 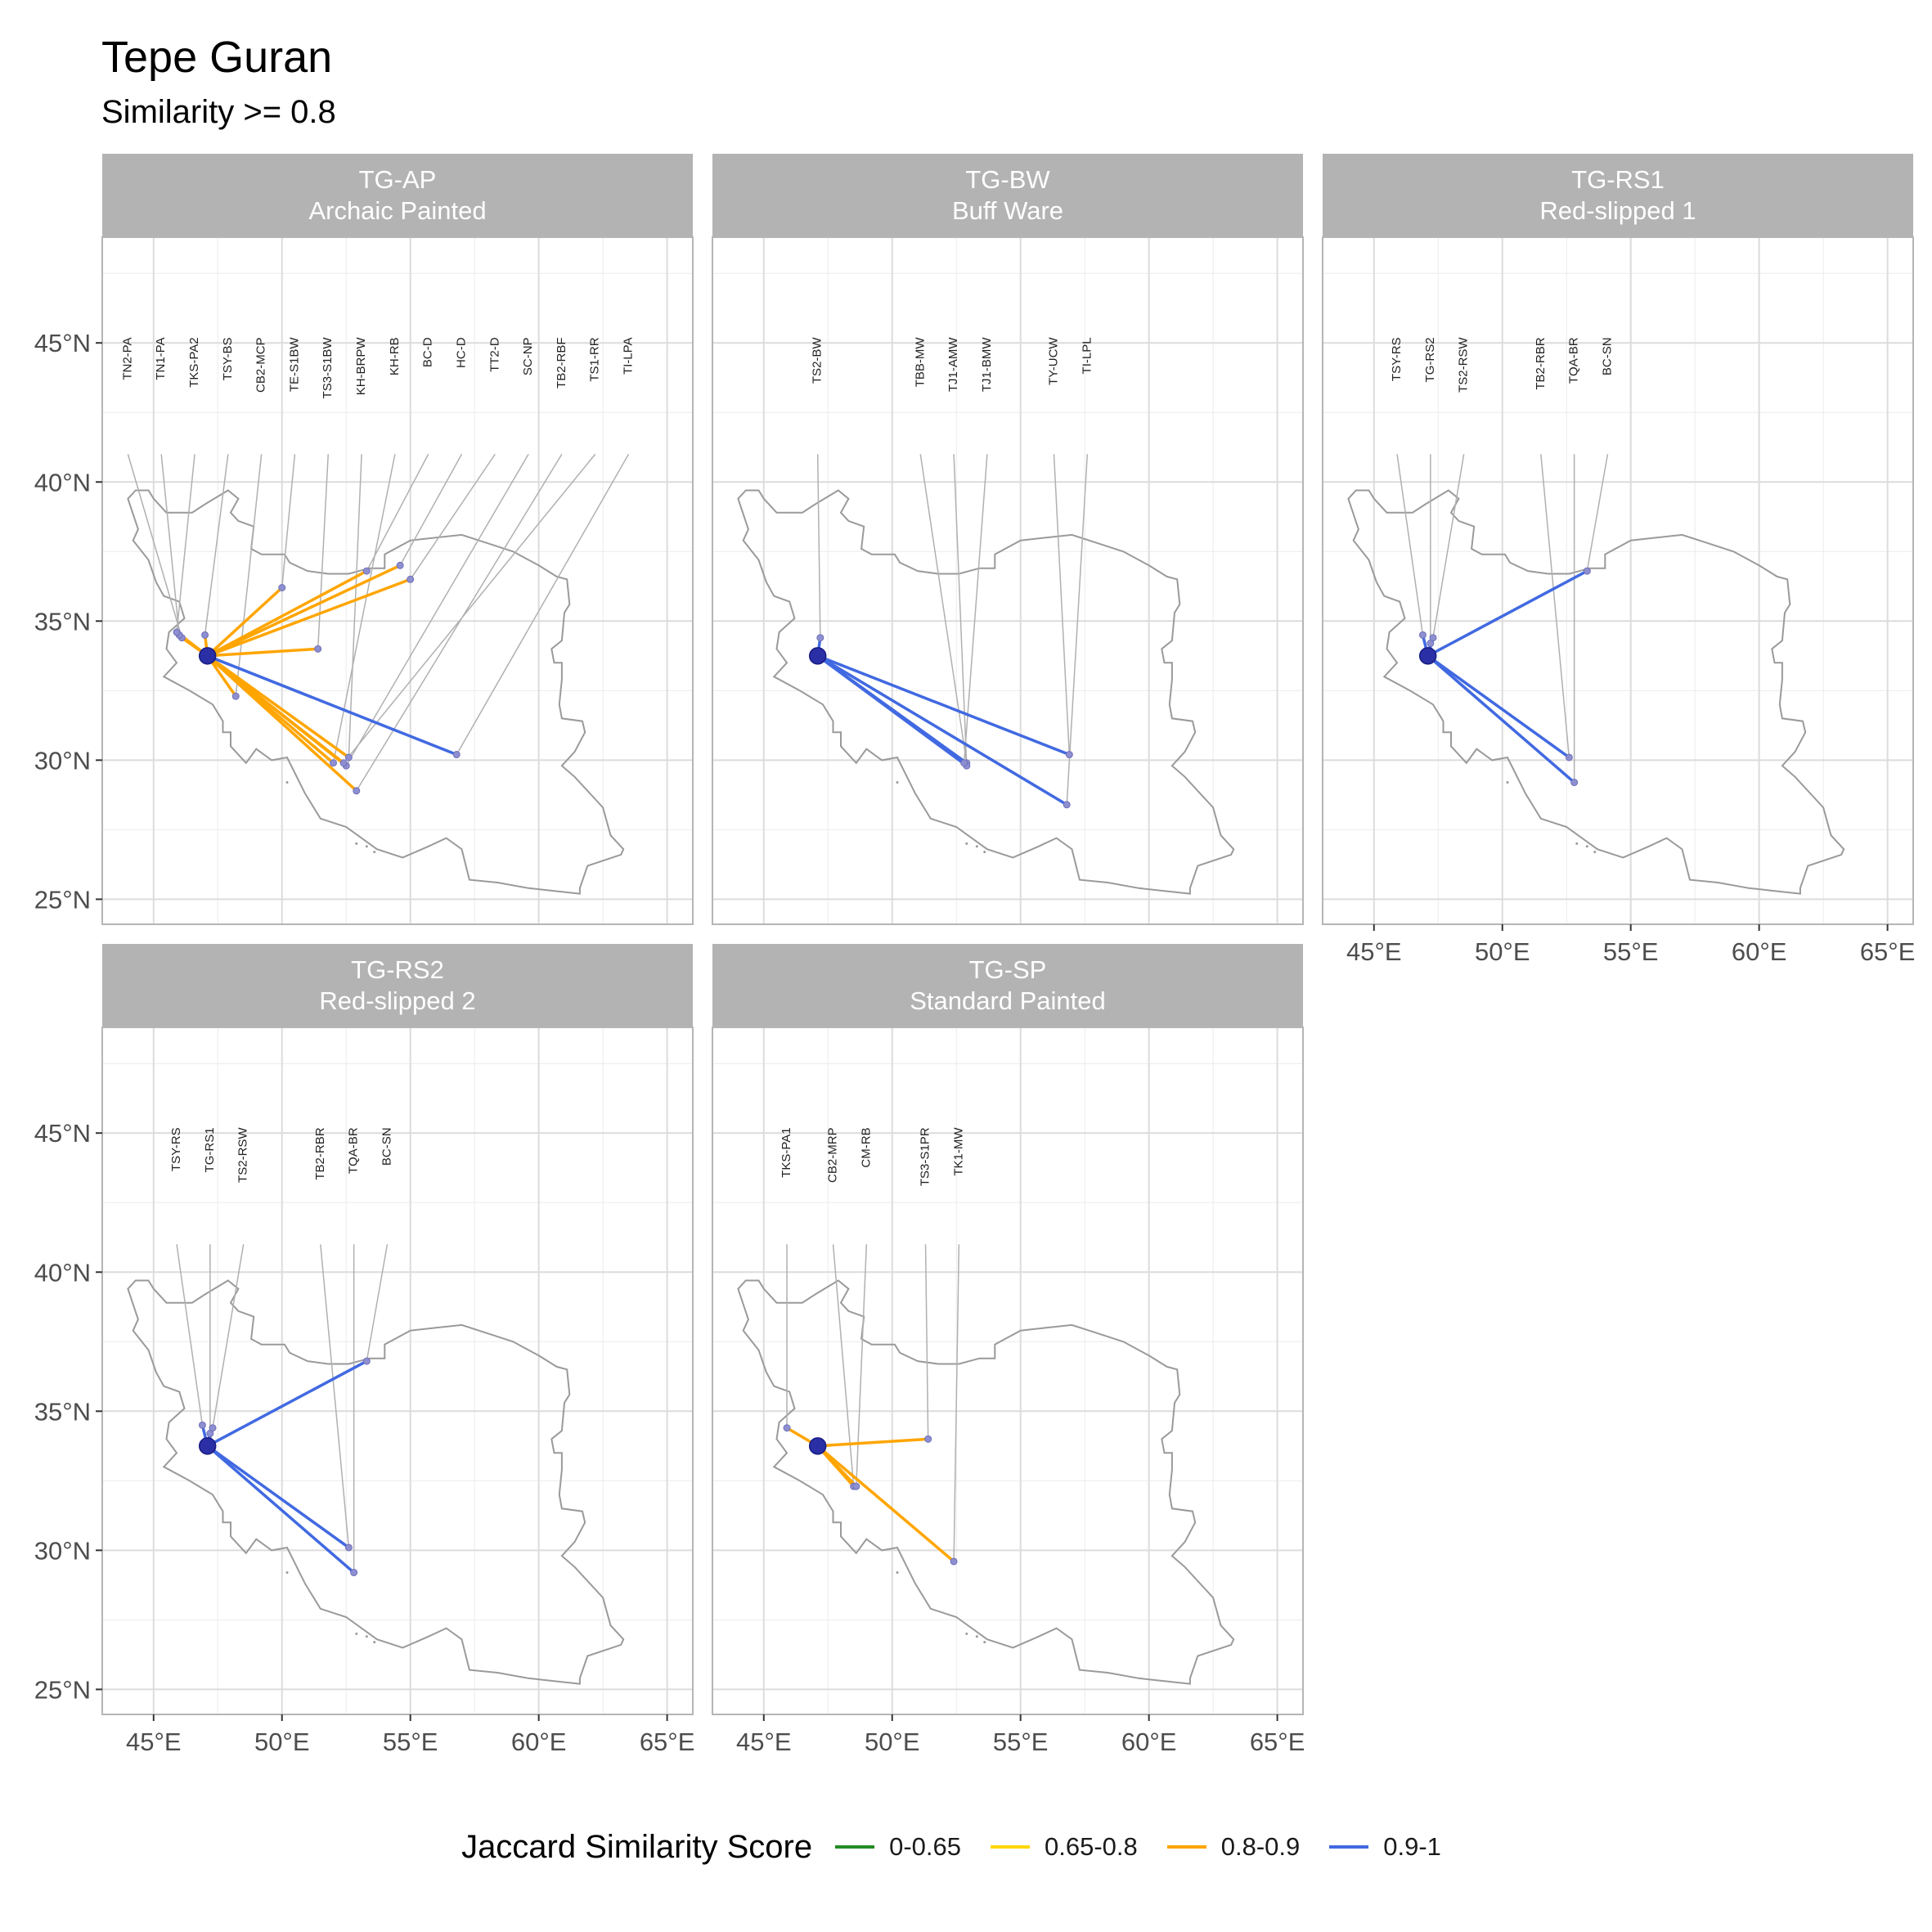 I want to click on site-label: TQA-BR, so click(x=1574, y=360).